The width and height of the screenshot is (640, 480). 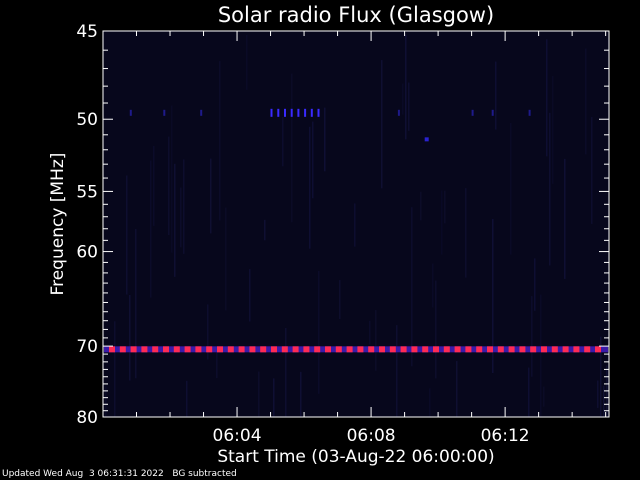 What do you see at coordinates (58, 224) in the screenshot?
I see `y-axis-label: Frequency [MHz]` at bounding box center [58, 224].